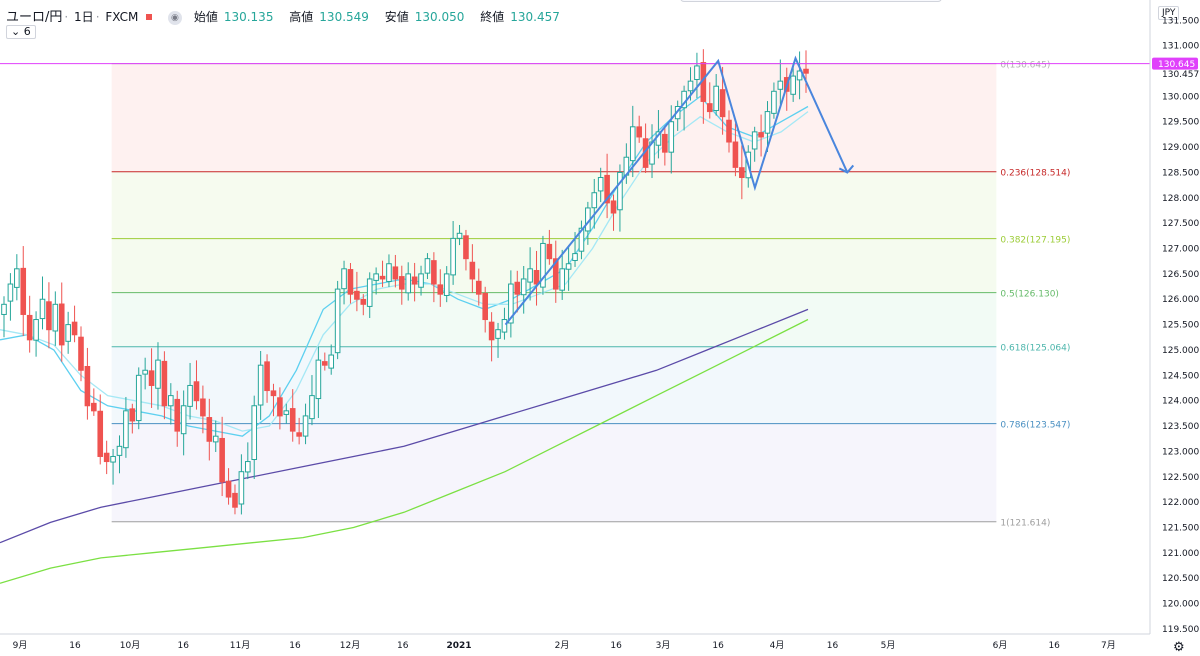  What do you see at coordinates (1180, 173) in the screenshot?
I see `price-tick-label: 128.500` at bounding box center [1180, 173].